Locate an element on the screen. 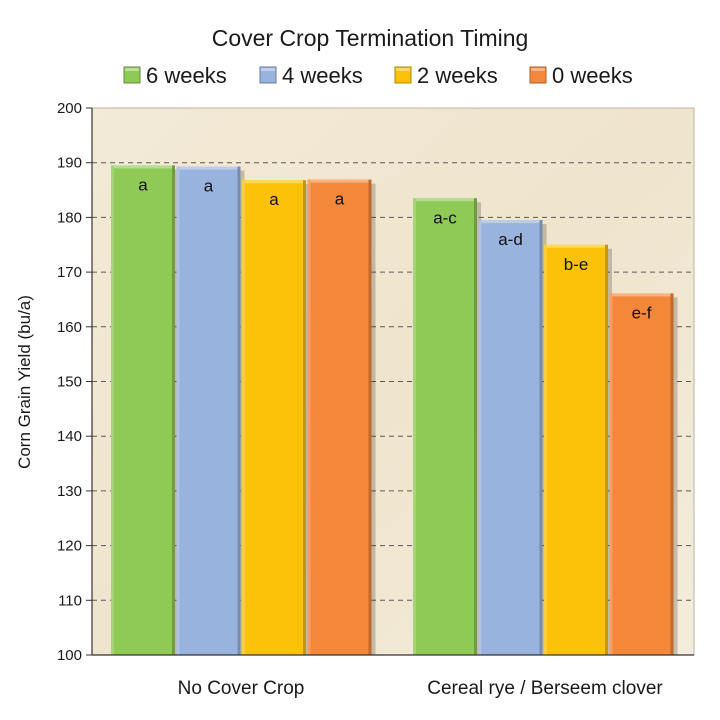 This screenshot has height=720, width=720. bar-0-weeks-2: e-f is located at coordinates (643, 474).